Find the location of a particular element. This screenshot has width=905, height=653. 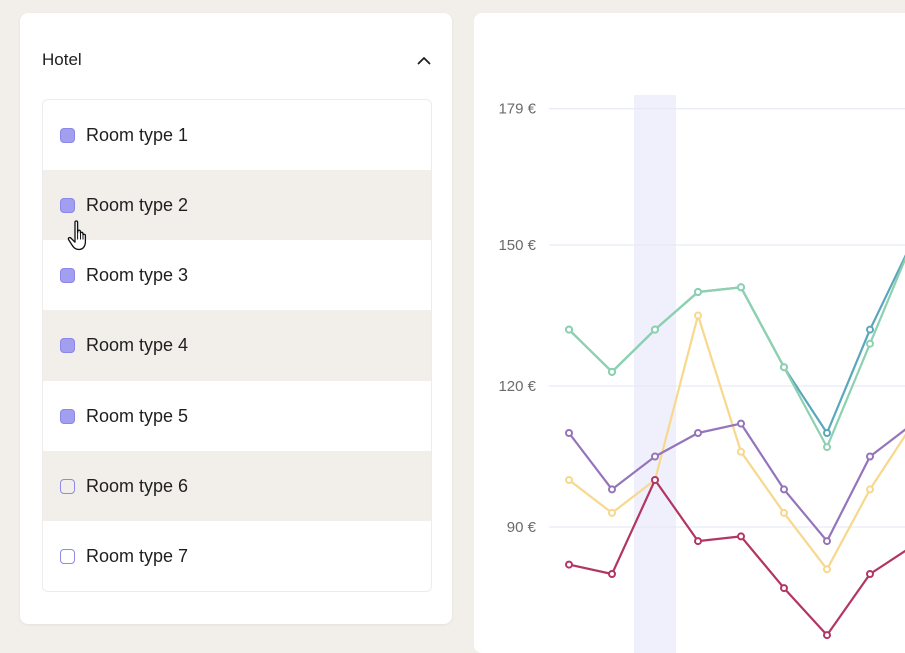

highlighted-date-band is located at coordinates (655, 374).